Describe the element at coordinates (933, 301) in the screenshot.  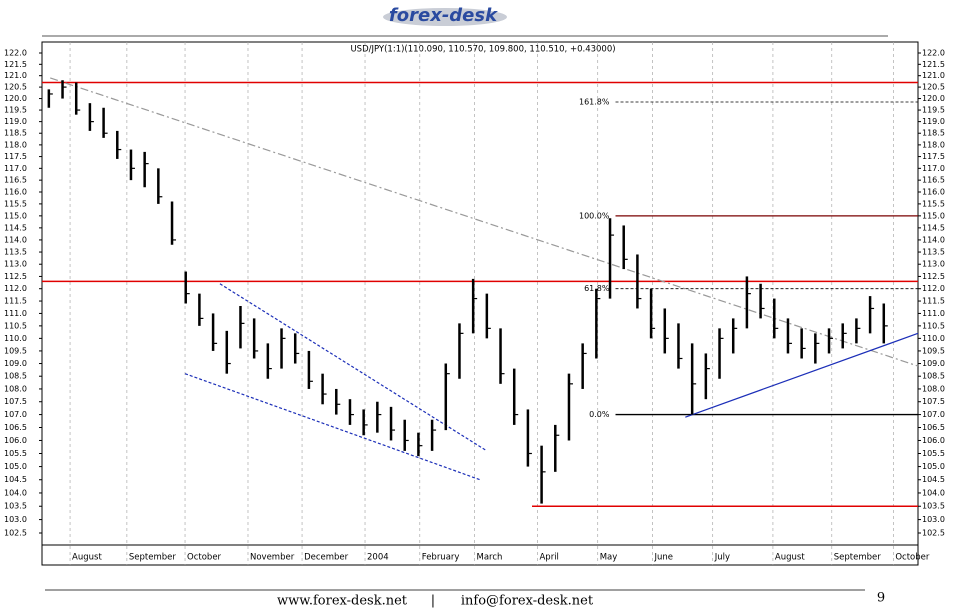
I see `y2-tick-label: 111.5` at that location.